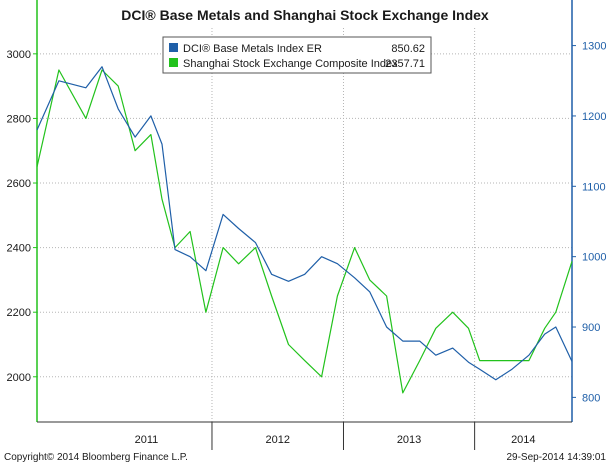  Describe the element at coordinates (147, 440) in the screenshot. I see `x-tick-label: 2011` at that location.